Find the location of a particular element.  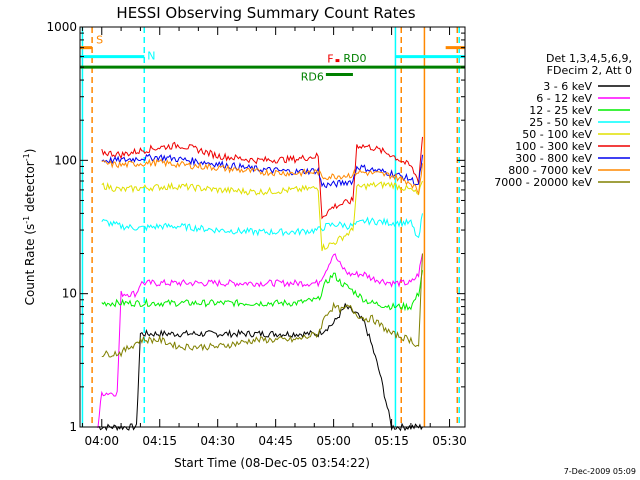

legend-label-5: 100 - 300 keV is located at coordinates (553, 146).